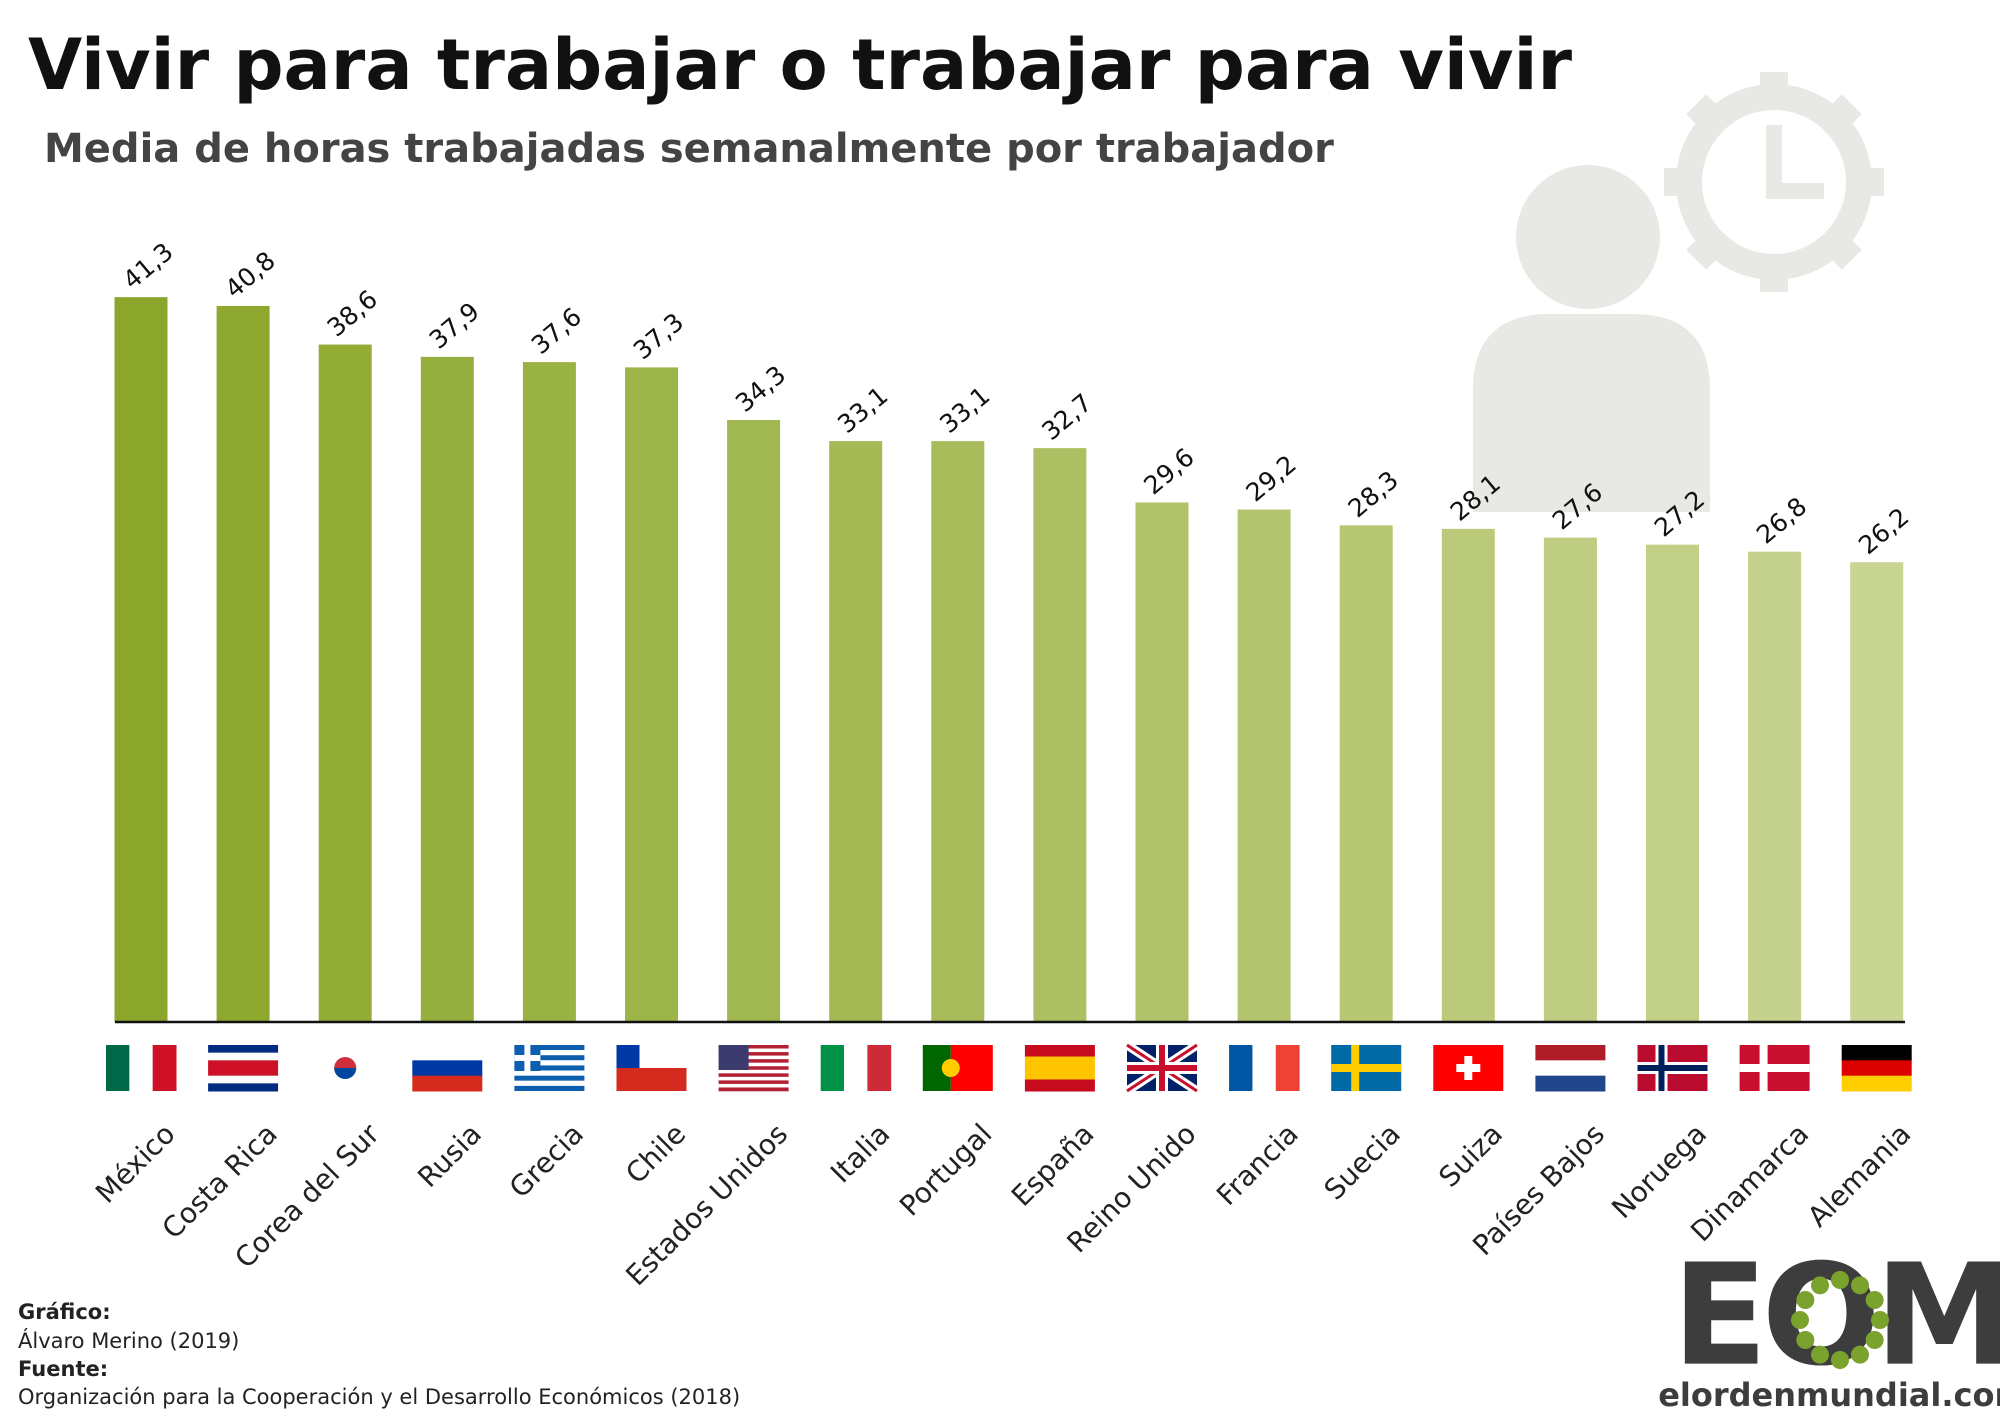 This screenshot has width=2000, height=1413. Describe the element at coordinates (1678, 292) in the screenshot. I see `background-icon` at that location.